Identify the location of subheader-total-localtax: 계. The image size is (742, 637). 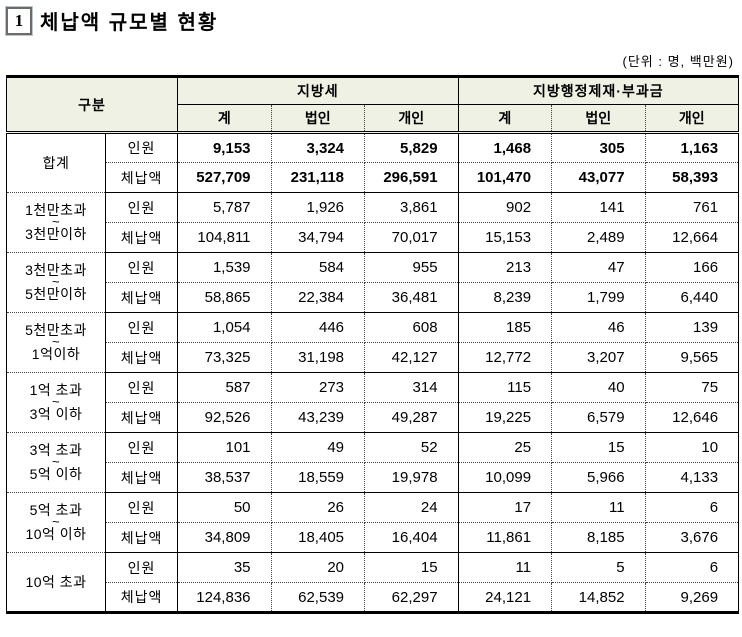
(224, 119).